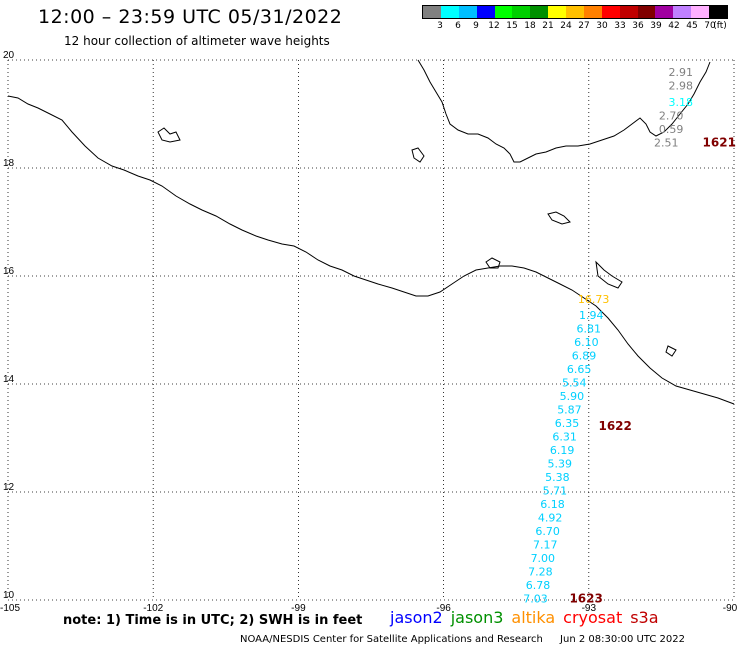  What do you see at coordinates (477, 617) in the screenshot?
I see `satellite-legend-item: jason3` at bounding box center [477, 617].